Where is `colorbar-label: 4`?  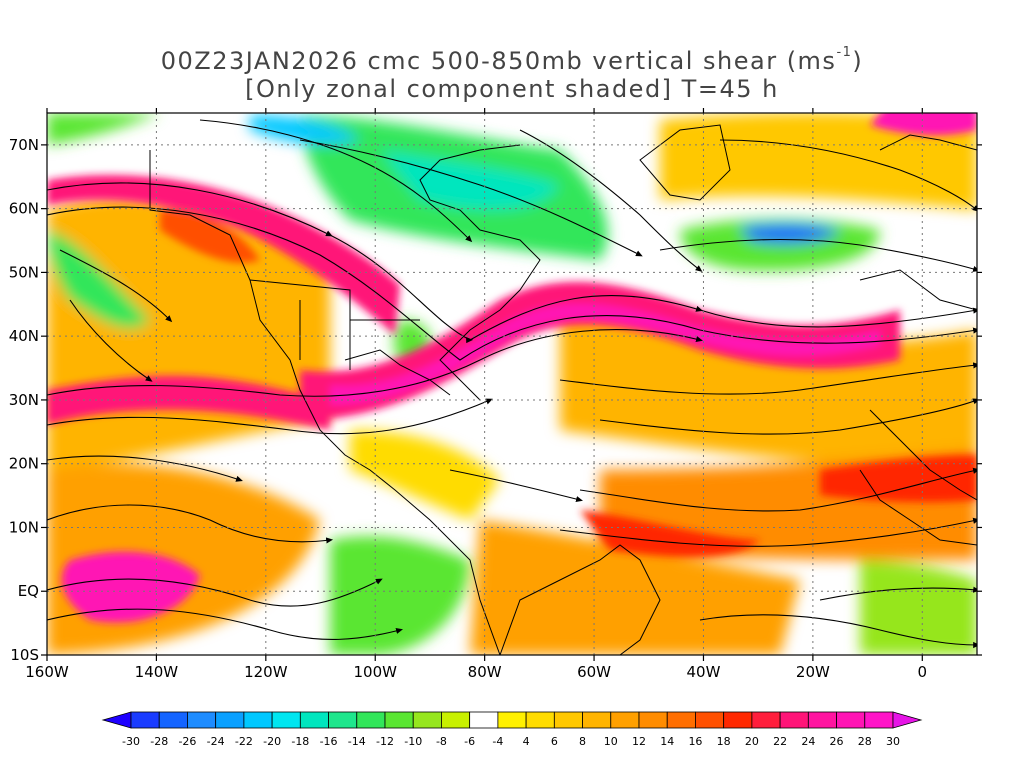 colorbar-label: 4 is located at coordinates (526, 741).